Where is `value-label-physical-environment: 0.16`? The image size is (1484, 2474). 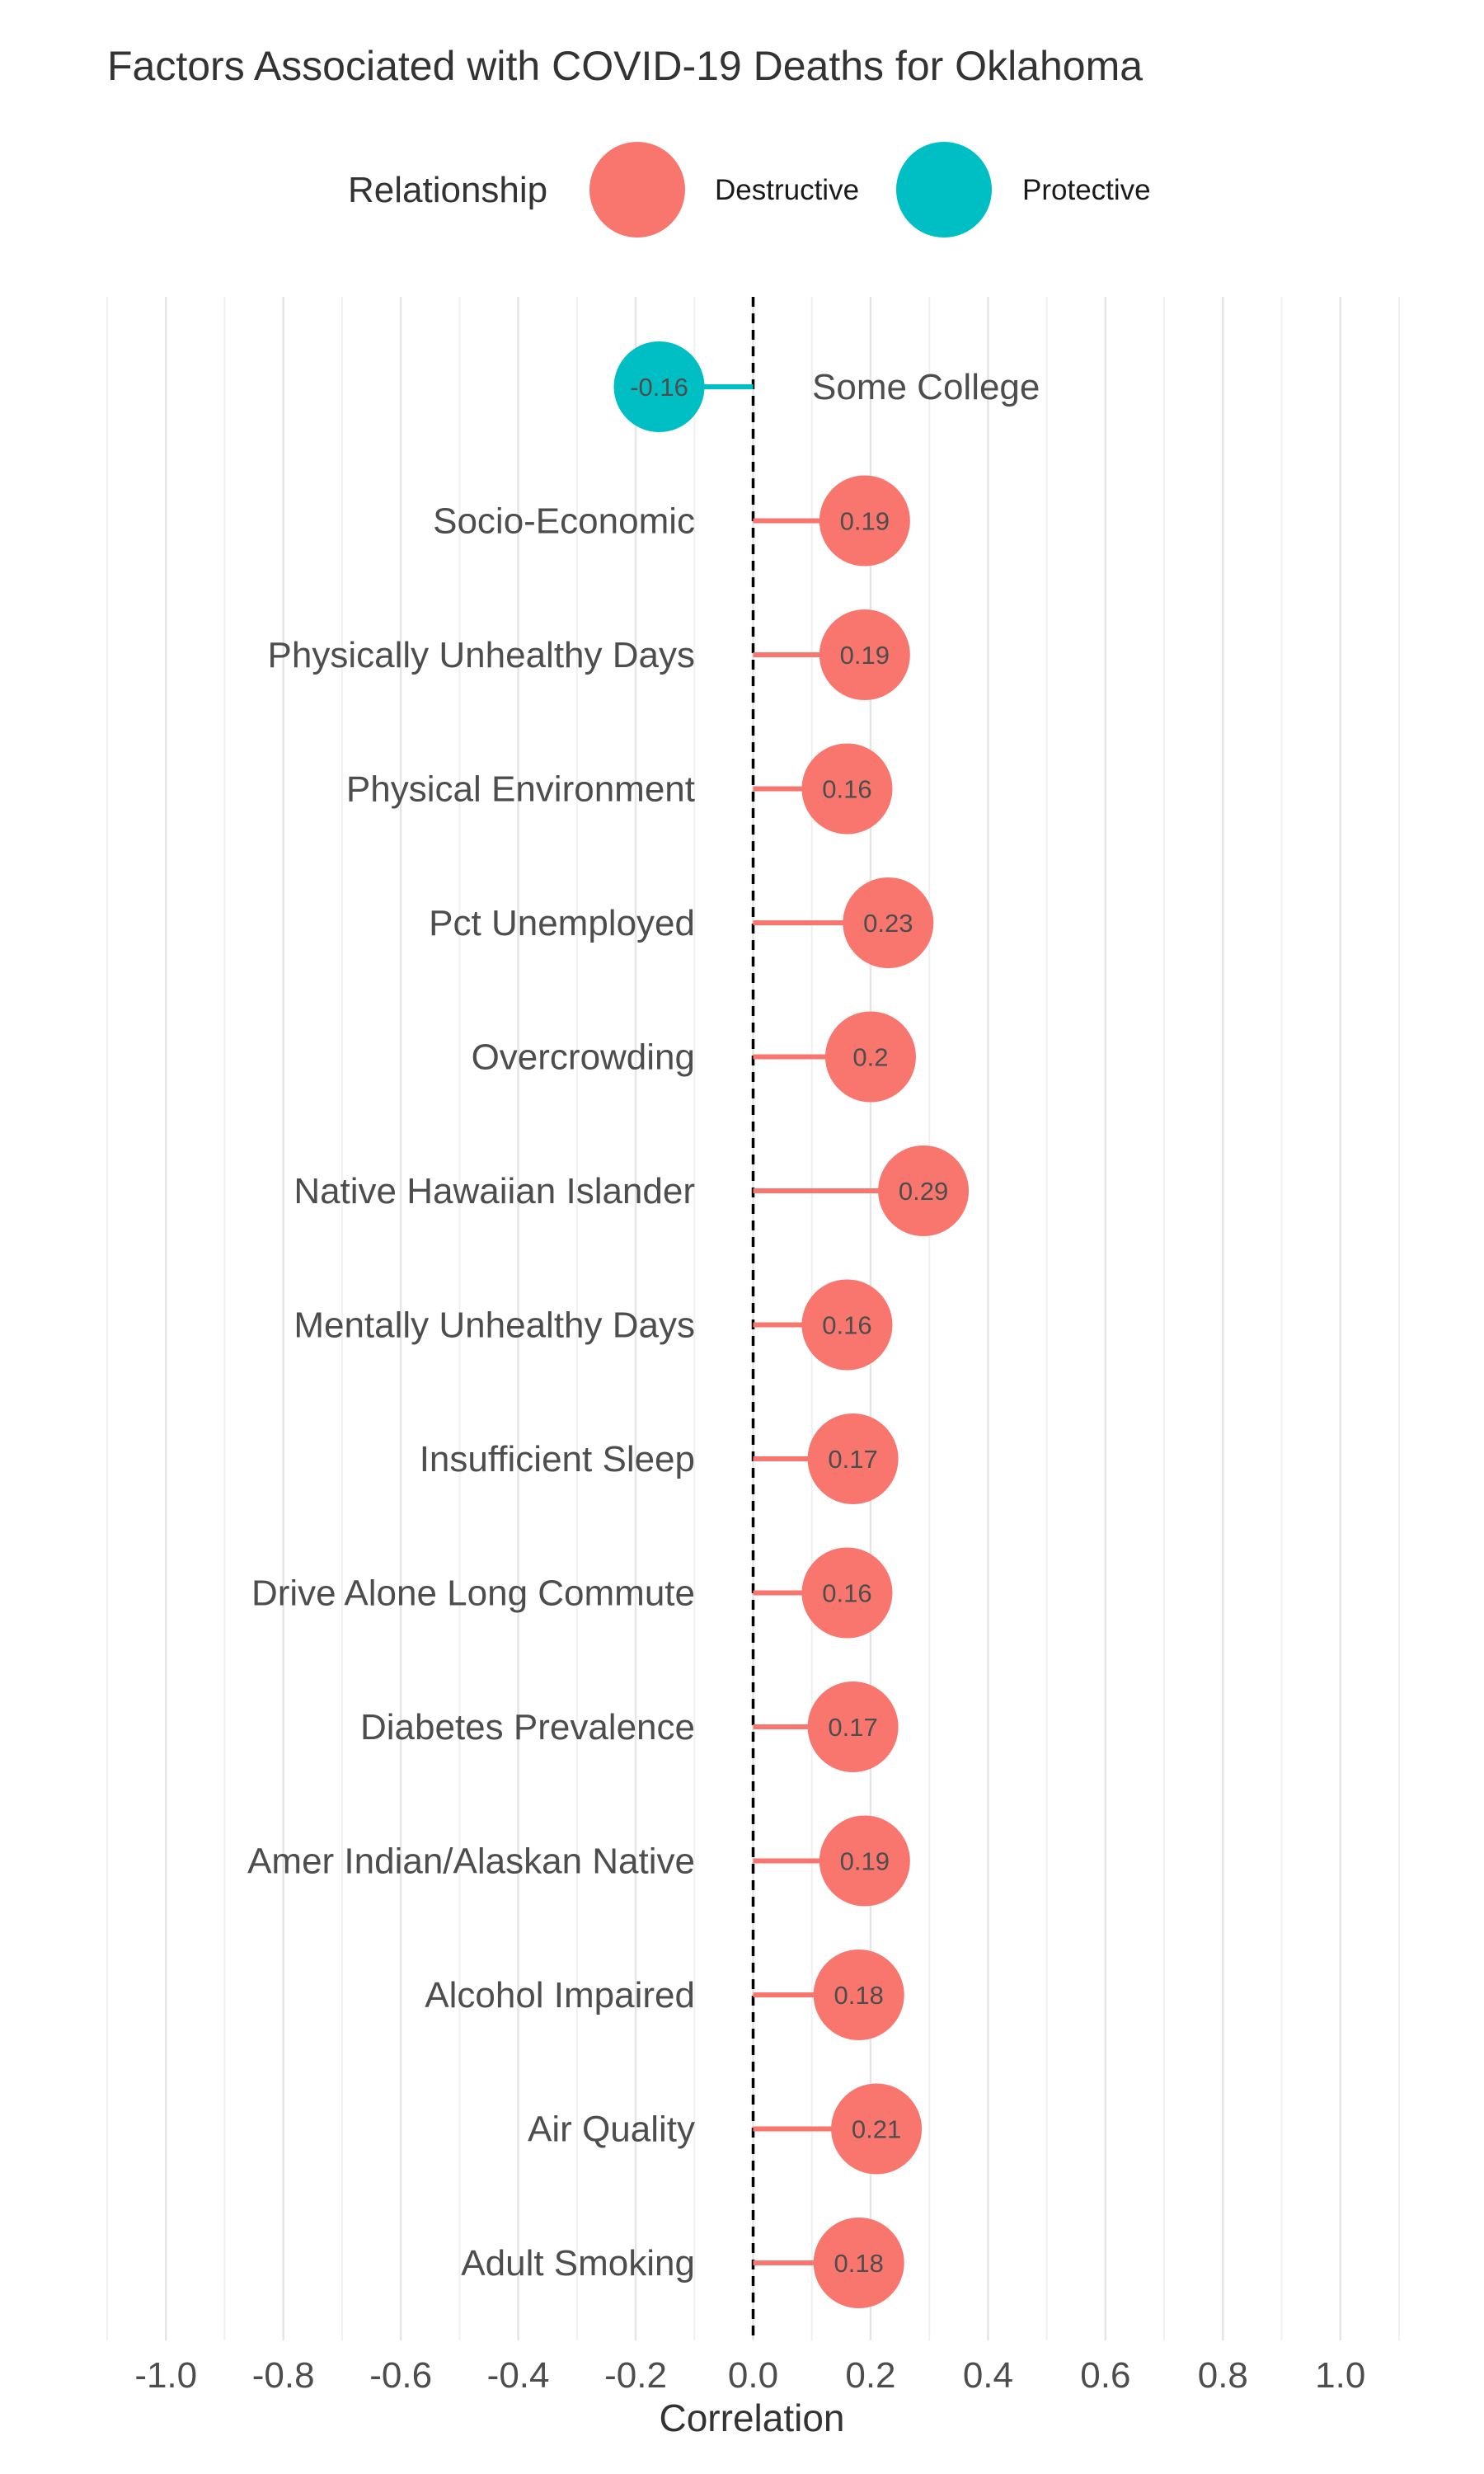 value-label-physical-environment: 0.16 is located at coordinates (846, 789).